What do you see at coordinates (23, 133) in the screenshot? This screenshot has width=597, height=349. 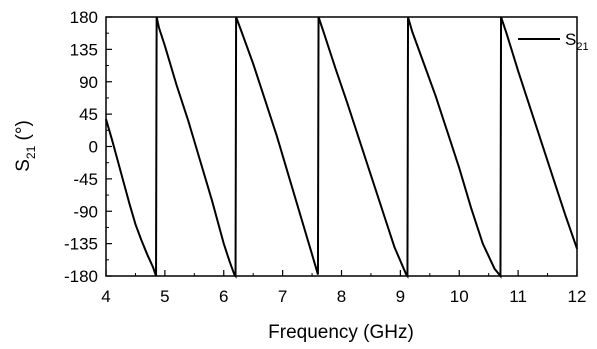 I see `y-axis-label-unit: (°)` at bounding box center [23, 133].